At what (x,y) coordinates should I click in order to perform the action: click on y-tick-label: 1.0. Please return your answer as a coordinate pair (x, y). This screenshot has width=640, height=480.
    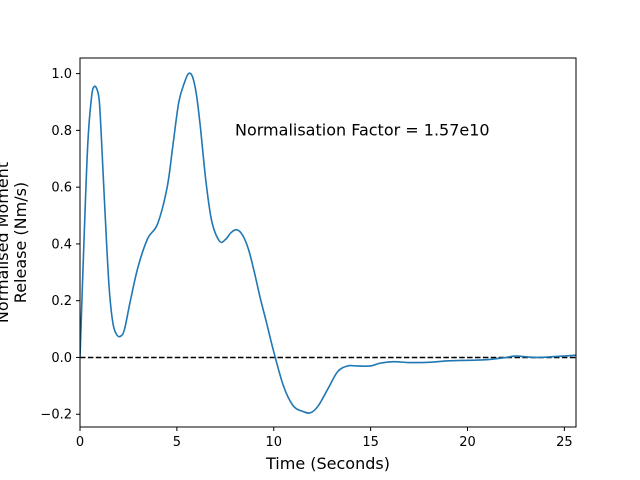
    Looking at the image, I should click on (61, 74).